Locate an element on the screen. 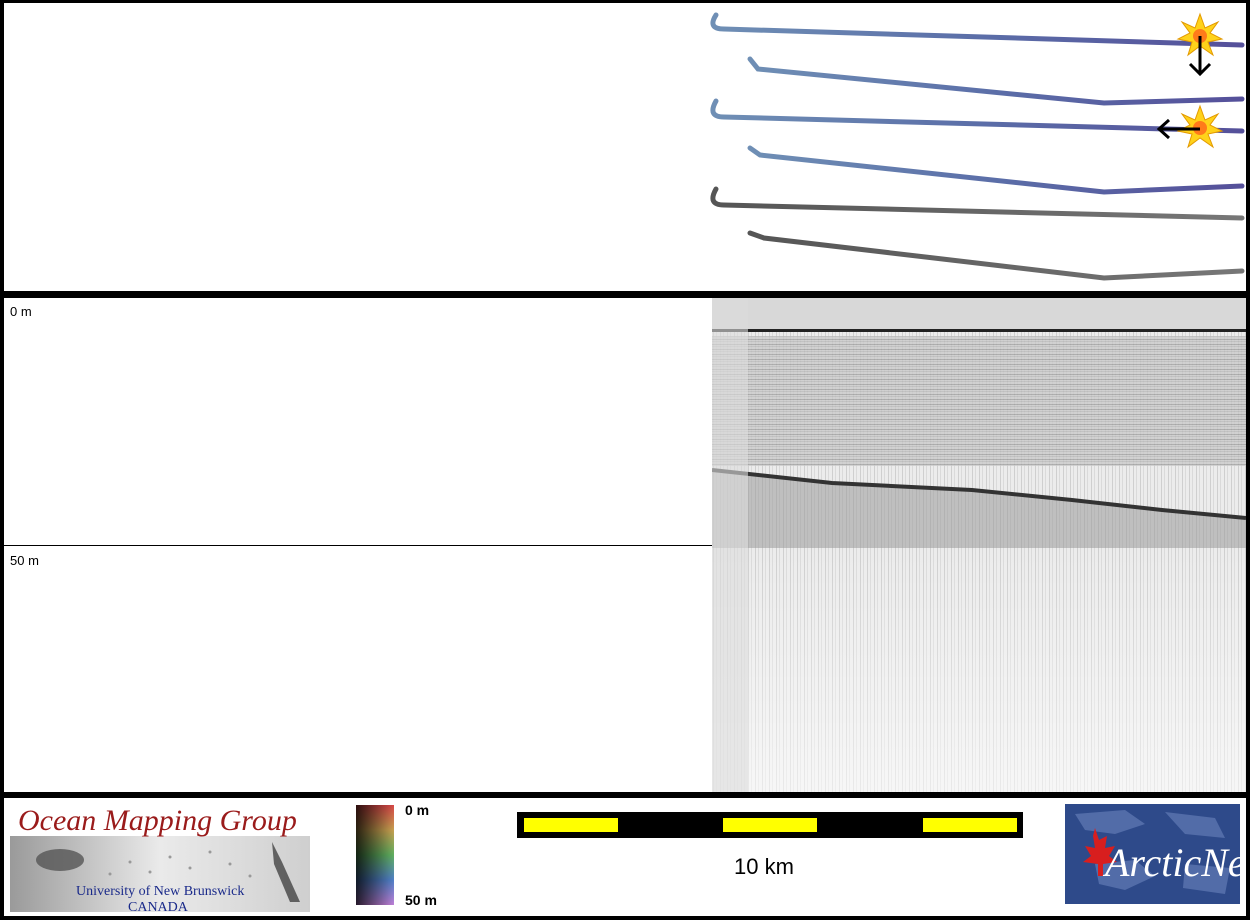  omg-logo-title: Ocean Mapping Group is located at coordinates (157, 820).